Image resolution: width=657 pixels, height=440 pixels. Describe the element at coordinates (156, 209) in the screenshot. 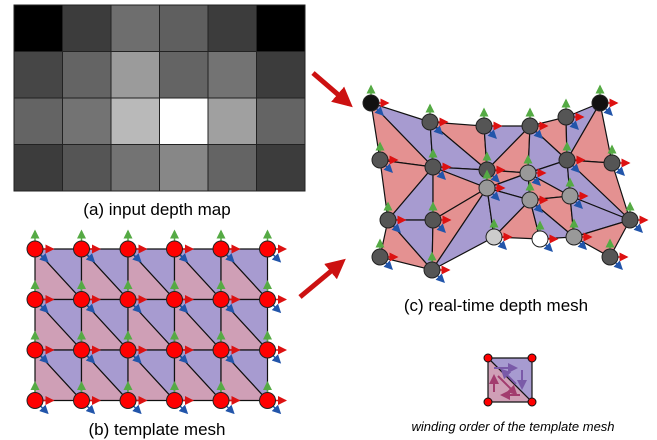

I see `depth-map-caption: (a) input depth map` at that location.